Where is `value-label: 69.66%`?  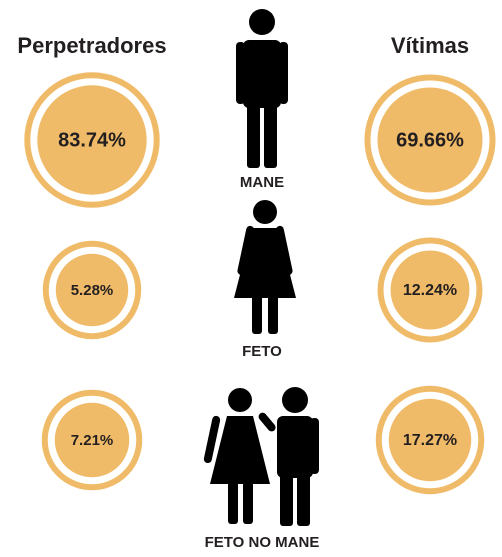
value-label: 69.66% is located at coordinates (430, 140).